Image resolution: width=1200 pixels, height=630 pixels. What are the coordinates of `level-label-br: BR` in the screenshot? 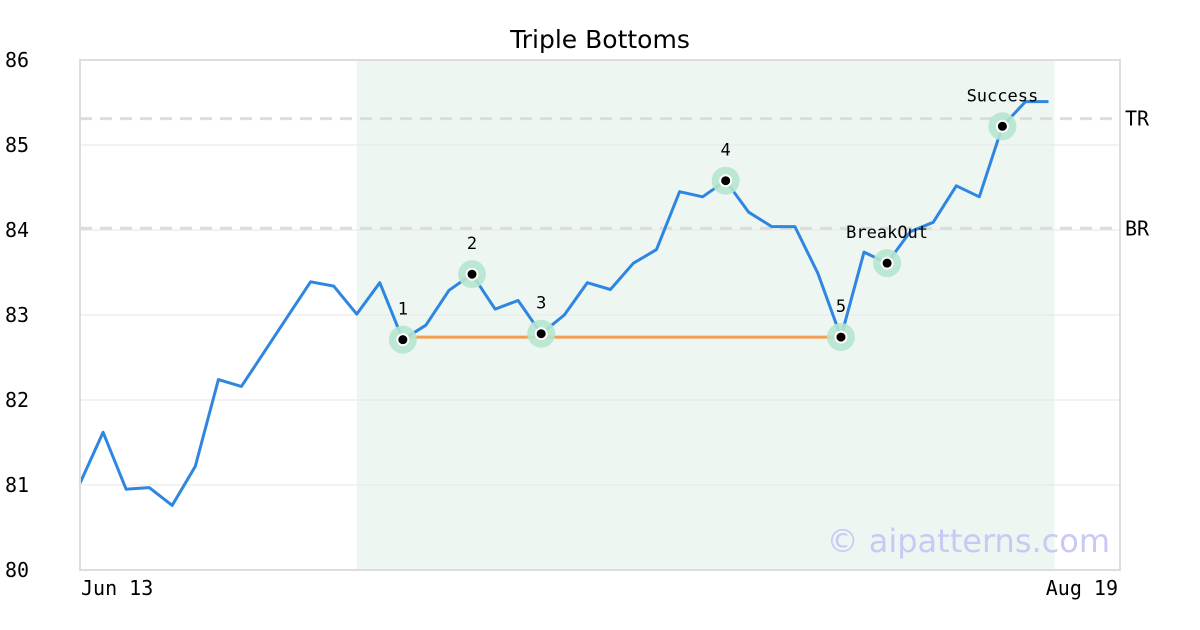 It's located at (1137, 228).